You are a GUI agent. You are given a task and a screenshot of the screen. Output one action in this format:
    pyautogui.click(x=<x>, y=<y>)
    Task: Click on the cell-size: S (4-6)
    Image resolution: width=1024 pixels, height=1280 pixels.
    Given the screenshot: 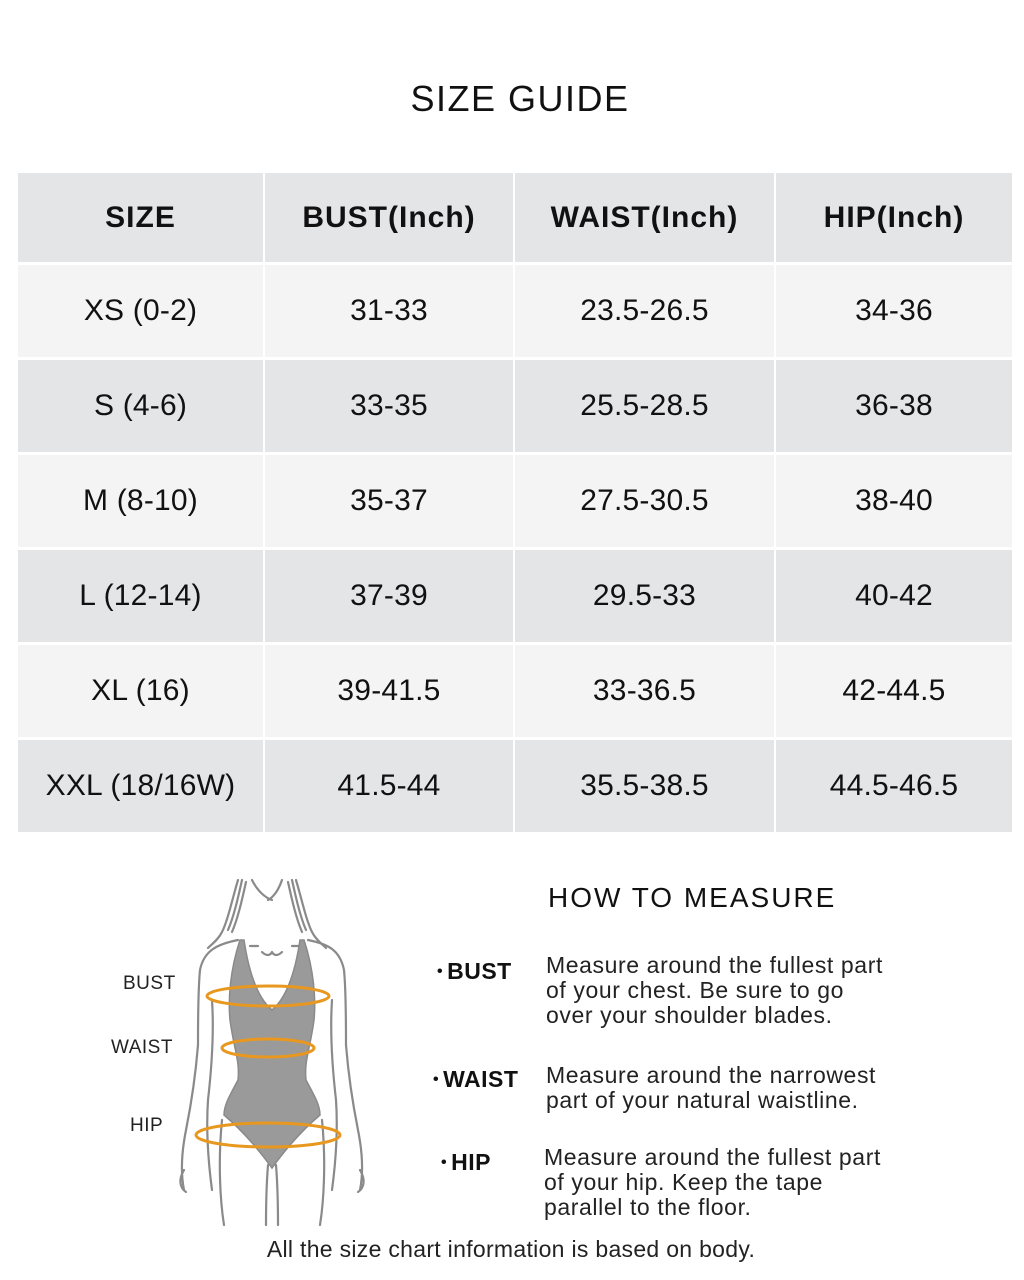 What is the action you would take?
    pyautogui.click(x=140, y=406)
    